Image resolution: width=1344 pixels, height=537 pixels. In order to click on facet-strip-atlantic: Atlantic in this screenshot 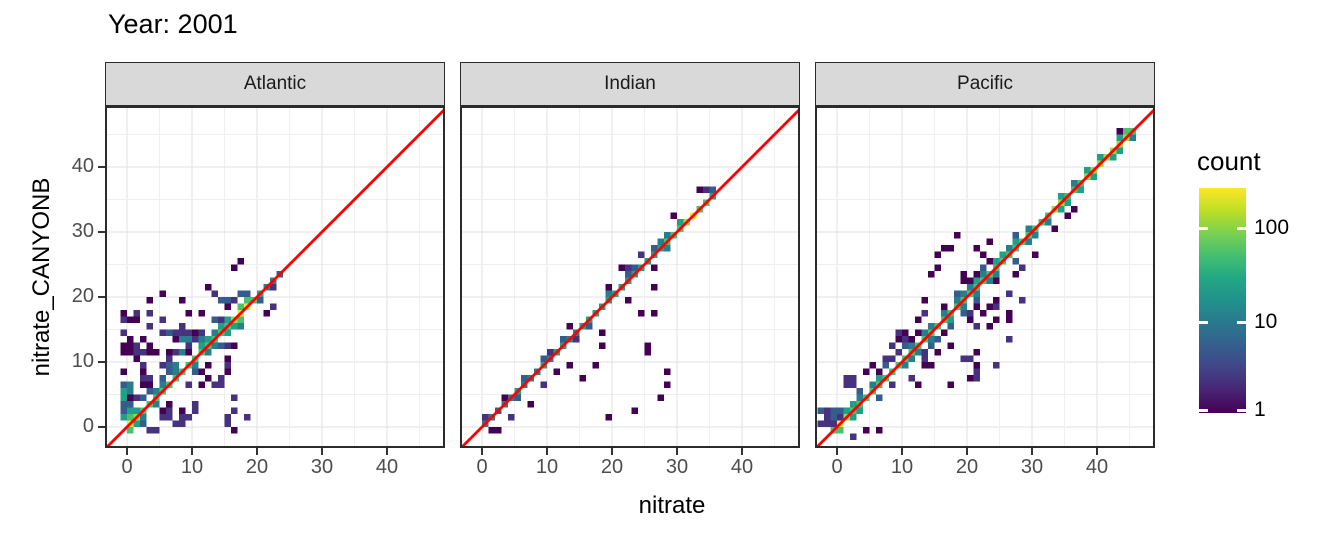, I will do `click(275, 84)`.